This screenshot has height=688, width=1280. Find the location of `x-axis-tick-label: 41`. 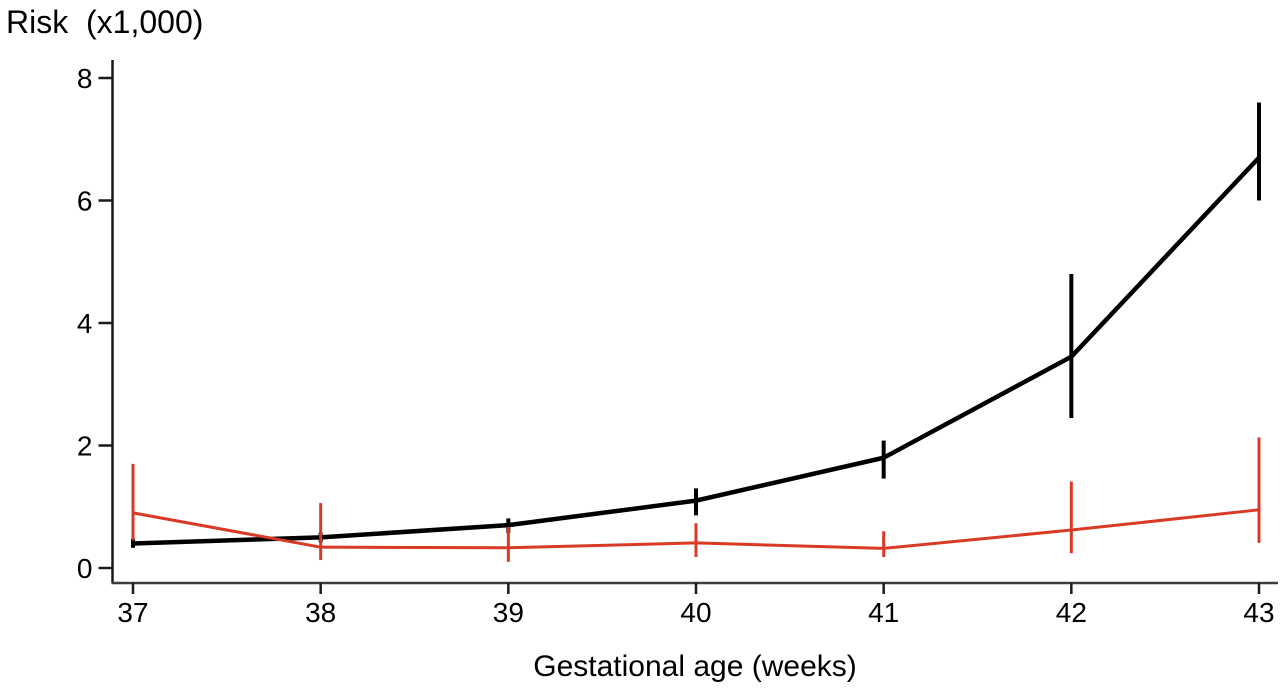

x-axis-tick-label: 41 is located at coordinates (883, 612).